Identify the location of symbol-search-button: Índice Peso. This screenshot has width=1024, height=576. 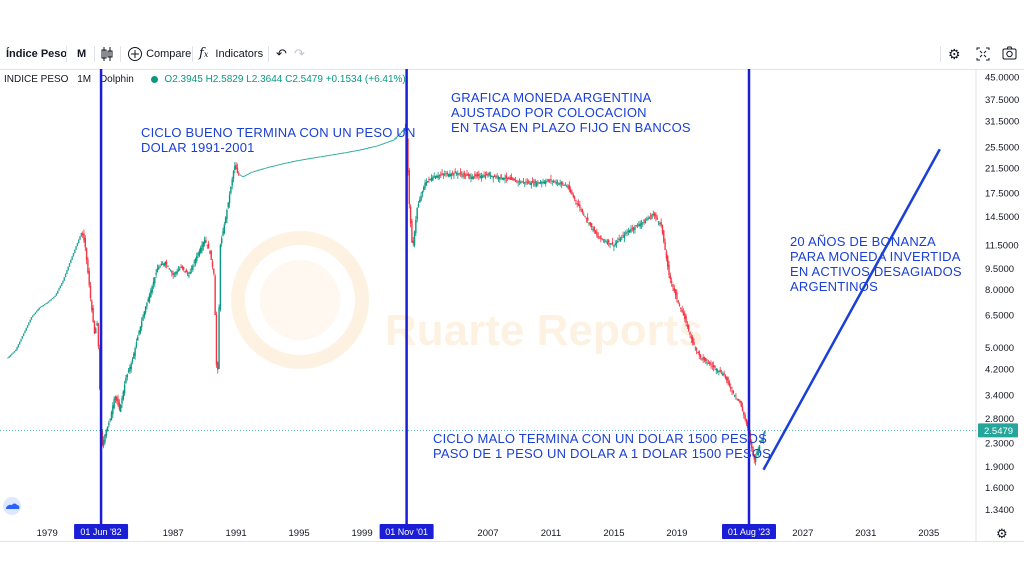
(37, 54).